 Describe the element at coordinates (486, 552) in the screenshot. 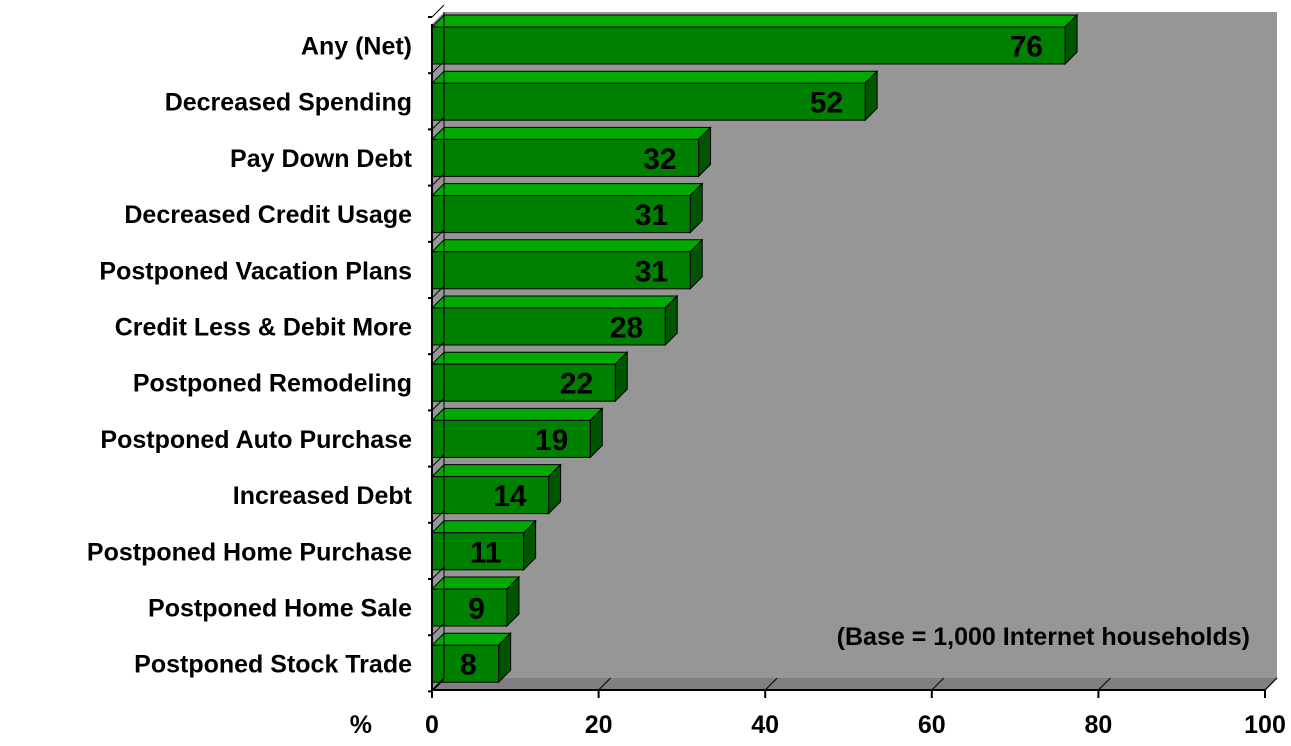

I see `bar-value-label: 11` at that location.